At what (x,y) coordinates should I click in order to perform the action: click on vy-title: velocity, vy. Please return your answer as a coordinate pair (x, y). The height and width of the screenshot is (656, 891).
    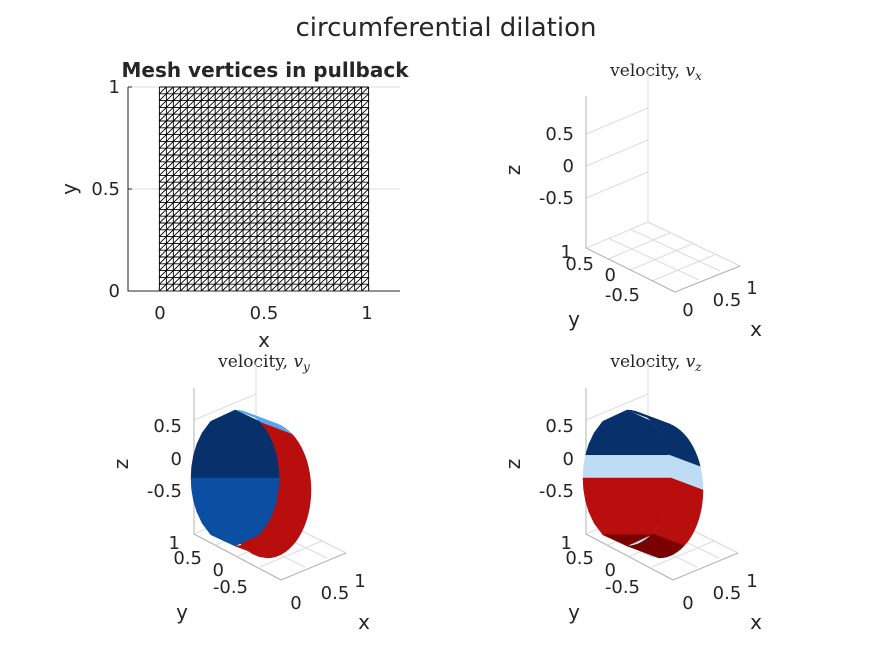
    Looking at the image, I should click on (263, 363).